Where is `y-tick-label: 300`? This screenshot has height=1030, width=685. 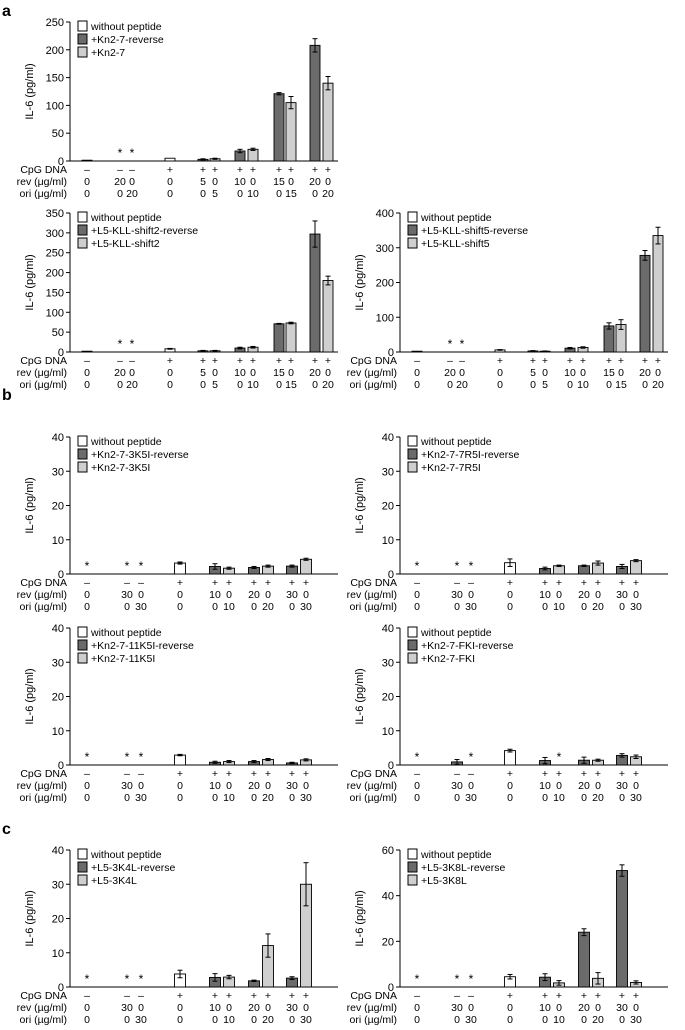
y-tick-label: 300 is located at coordinates (385, 249).